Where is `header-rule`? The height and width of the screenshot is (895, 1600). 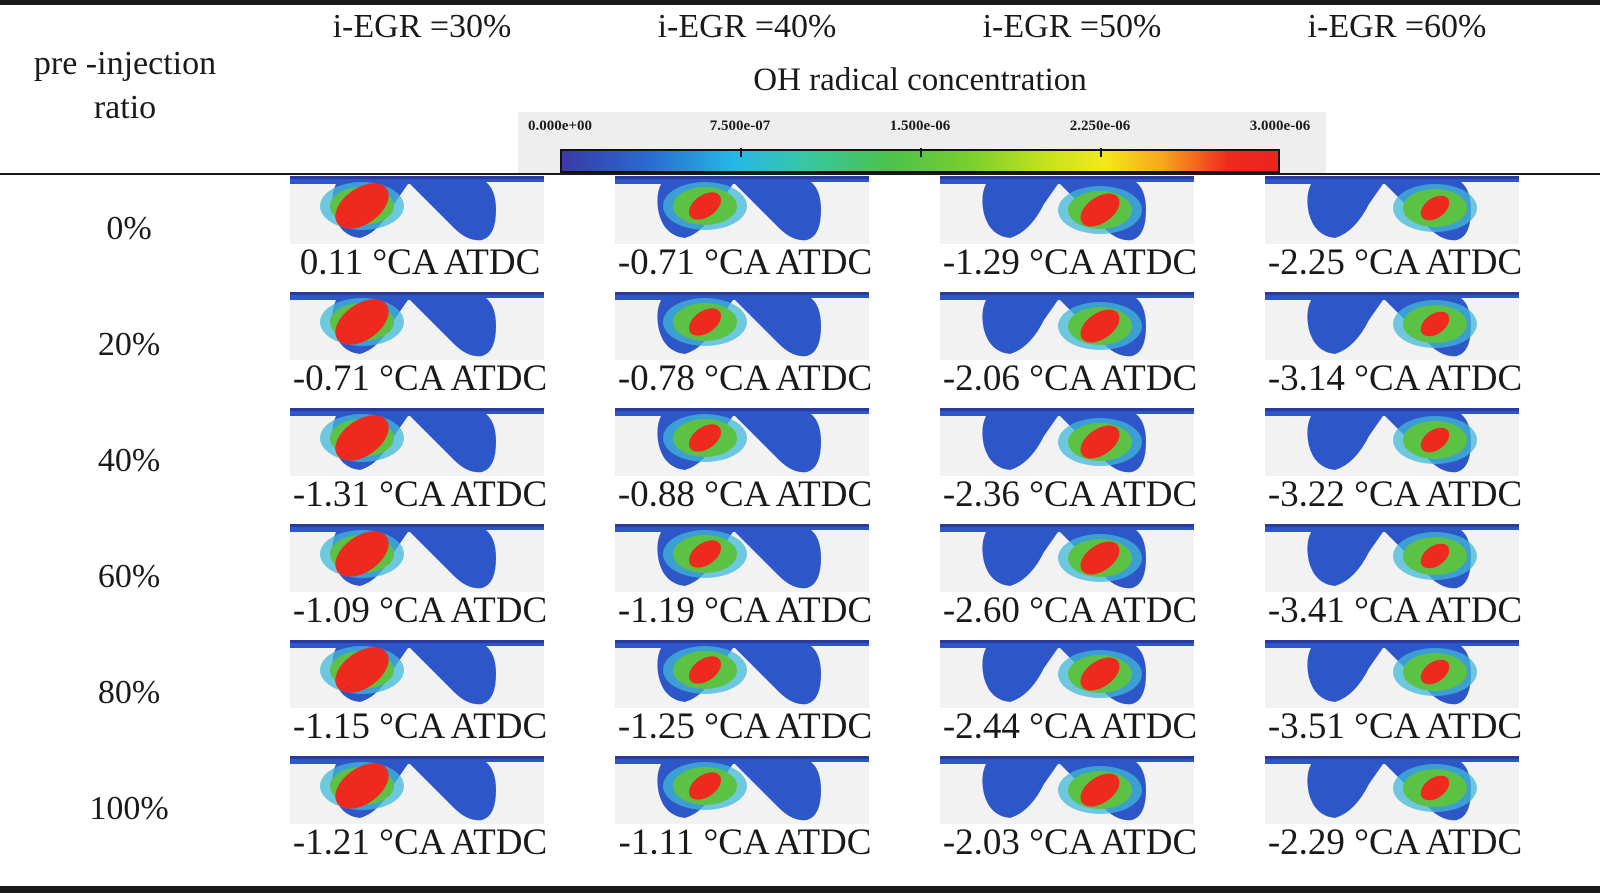
header-rule is located at coordinates (800, 174).